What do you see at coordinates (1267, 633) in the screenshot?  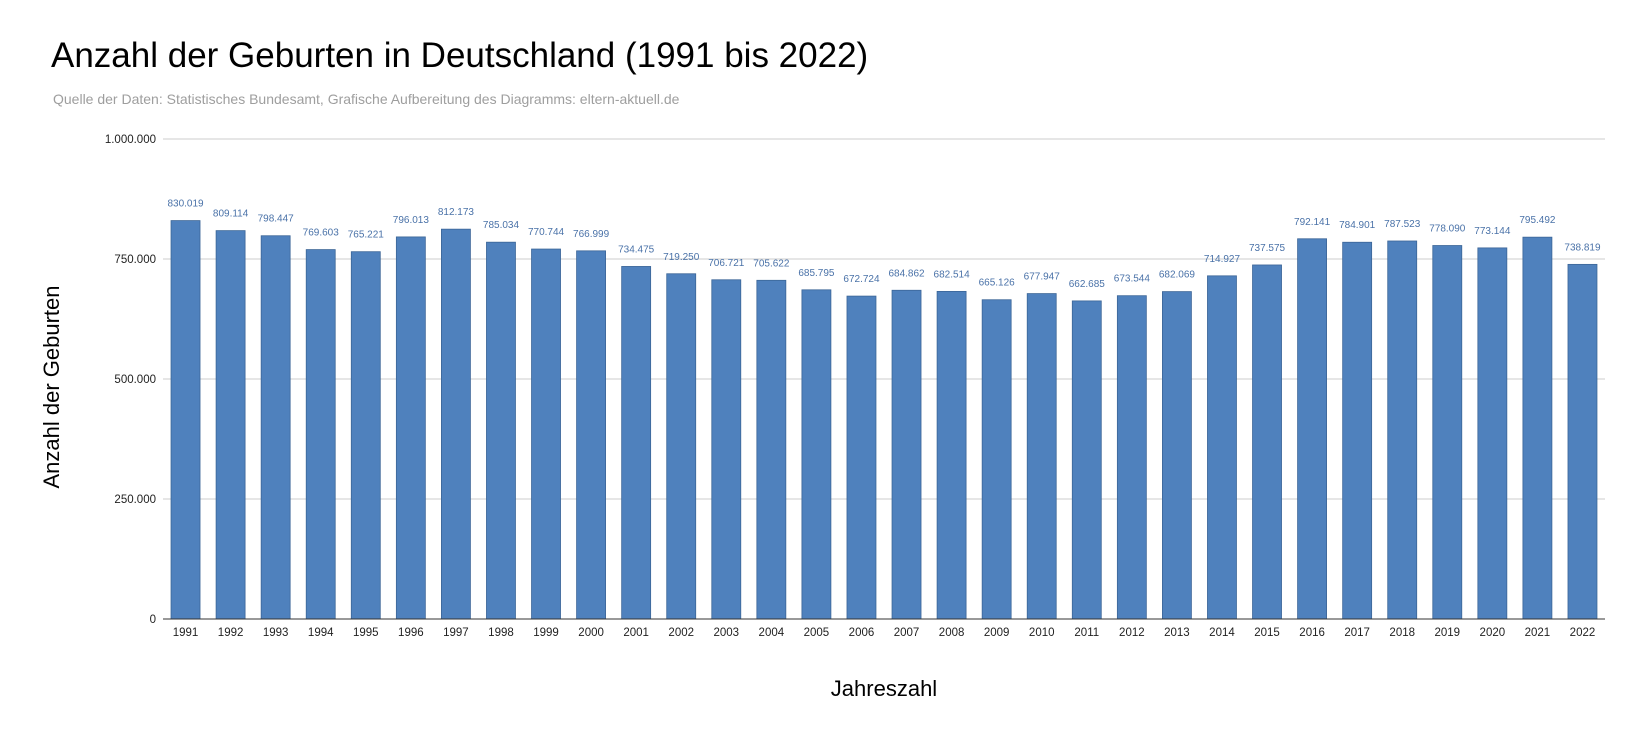 I see `x-tick-label-2015: 2015` at bounding box center [1267, 633].